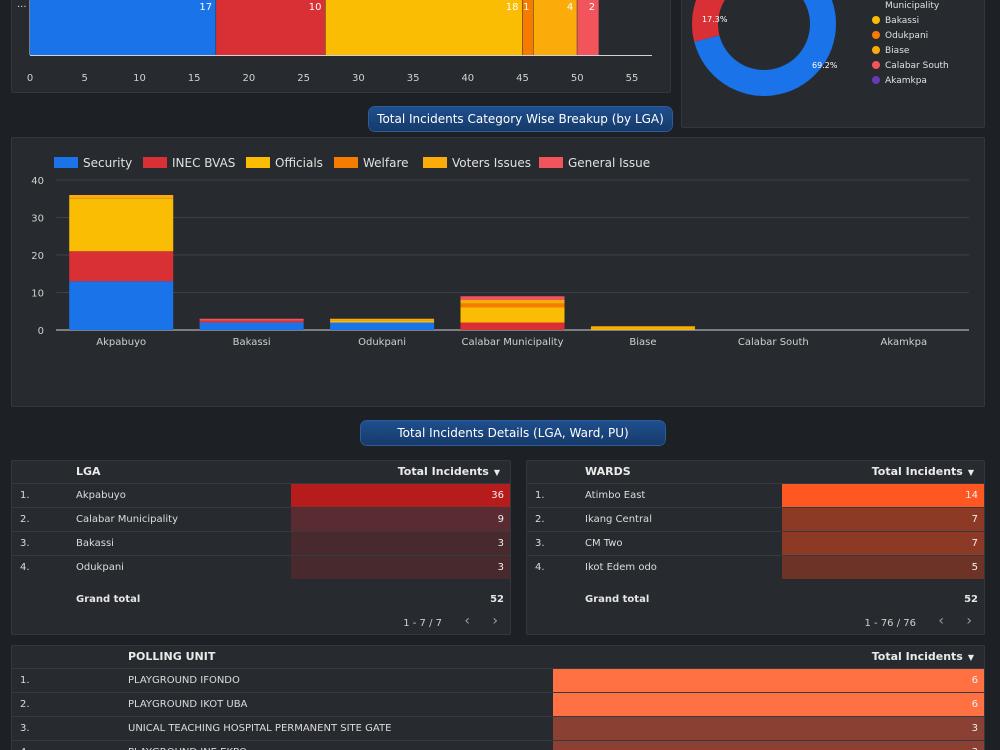  I want to click on table-row: 1. Atimbo East 14, so click(755, 495).